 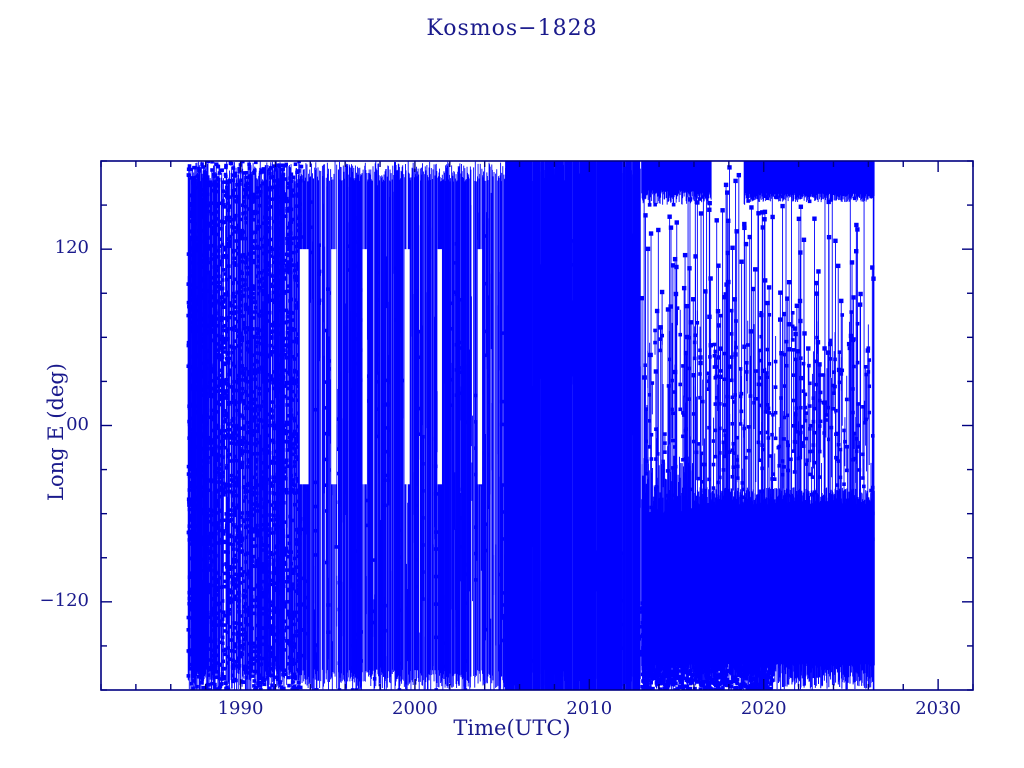 I want to click on x-axis-title: Time(UTC), so click(x=512, y=728).